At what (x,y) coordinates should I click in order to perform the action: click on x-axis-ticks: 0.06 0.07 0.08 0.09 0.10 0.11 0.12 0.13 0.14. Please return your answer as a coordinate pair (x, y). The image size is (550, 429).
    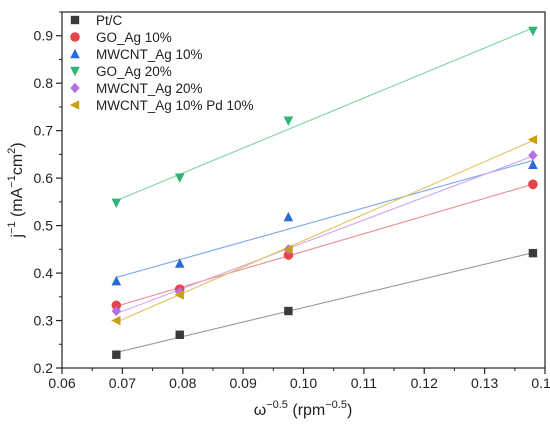
    Looking at the image, I should click on (299, 379).